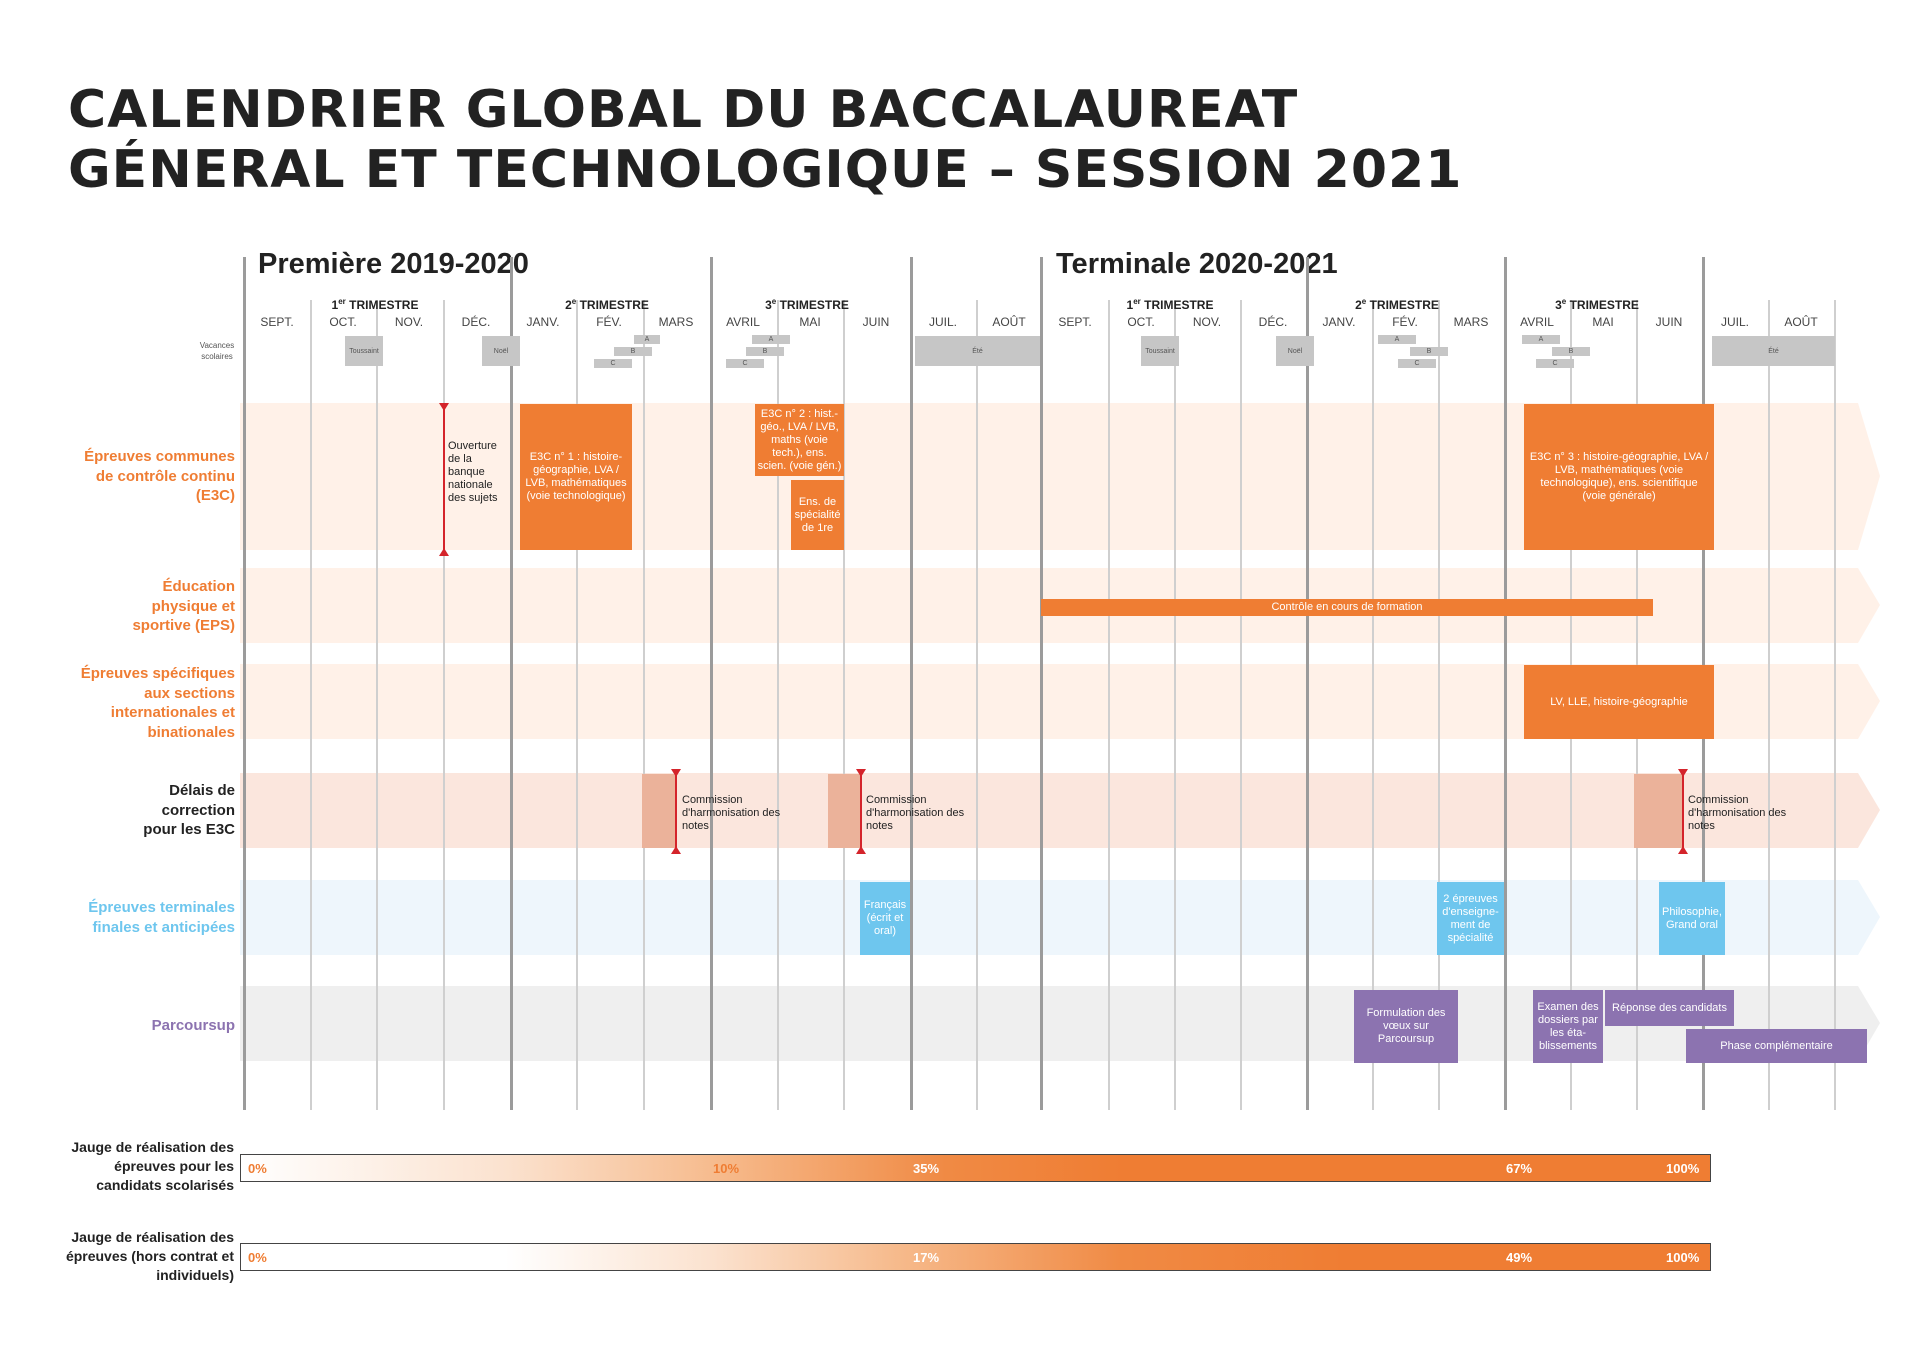 This screenshot has width=1920, height=1358. I want to click on vacances-hiver-a-terminale: A, so click(1397, 339).